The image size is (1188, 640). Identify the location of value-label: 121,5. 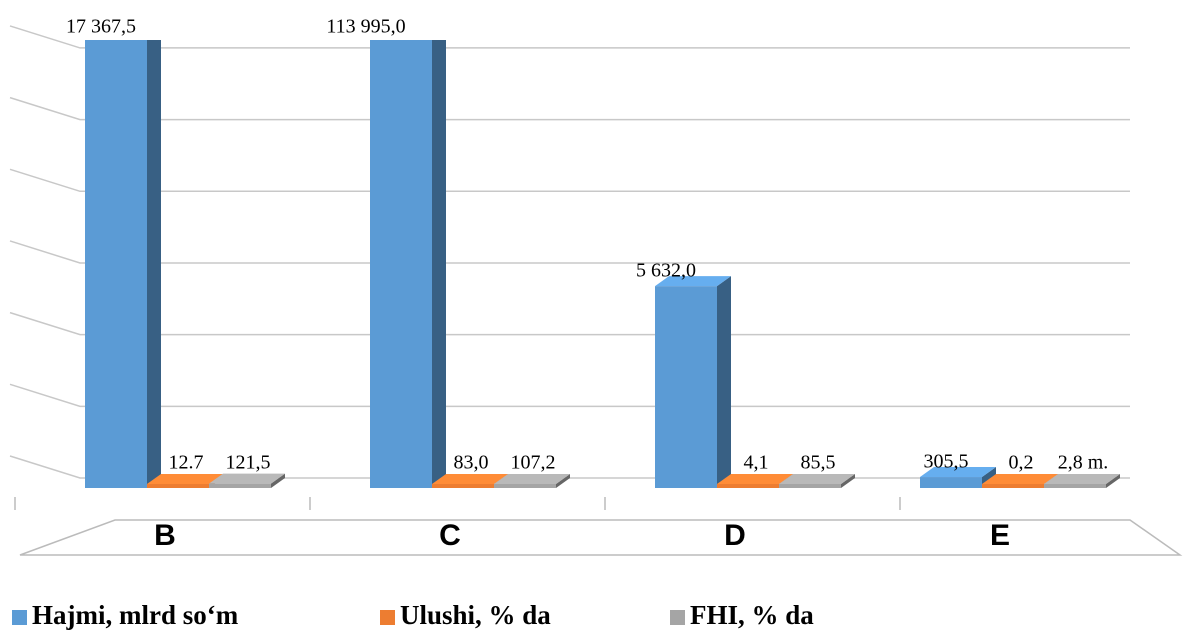
(248, 463).